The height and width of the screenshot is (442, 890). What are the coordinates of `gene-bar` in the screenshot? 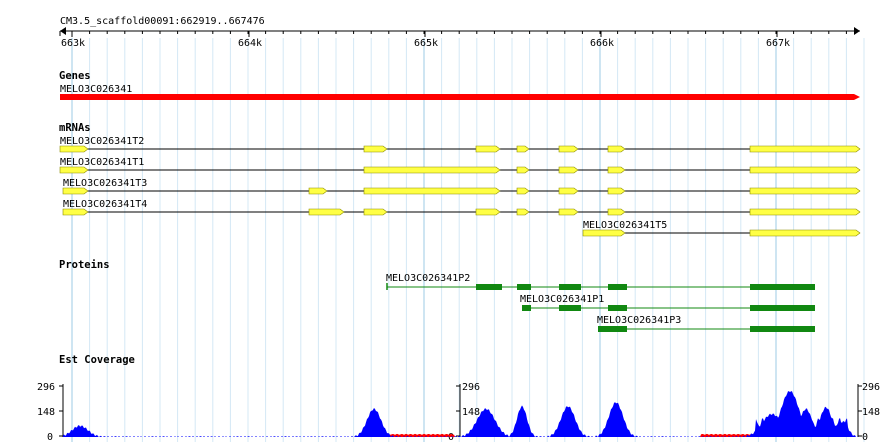 It's located at (460, 97).